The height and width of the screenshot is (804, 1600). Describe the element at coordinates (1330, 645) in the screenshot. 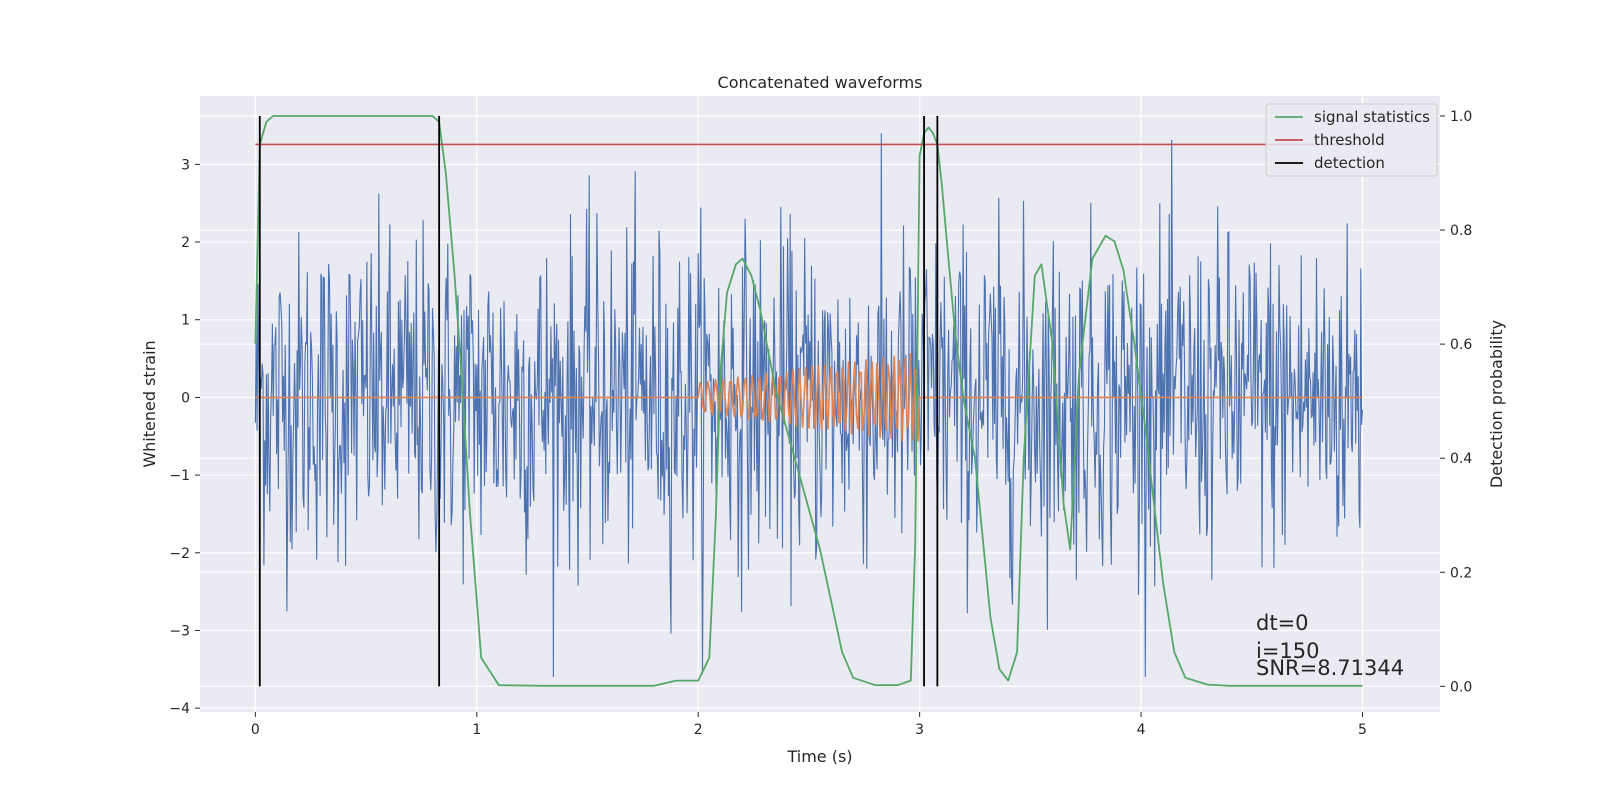

I see `annotations: dt=0 i=150 SNR=8.71344` at that location.